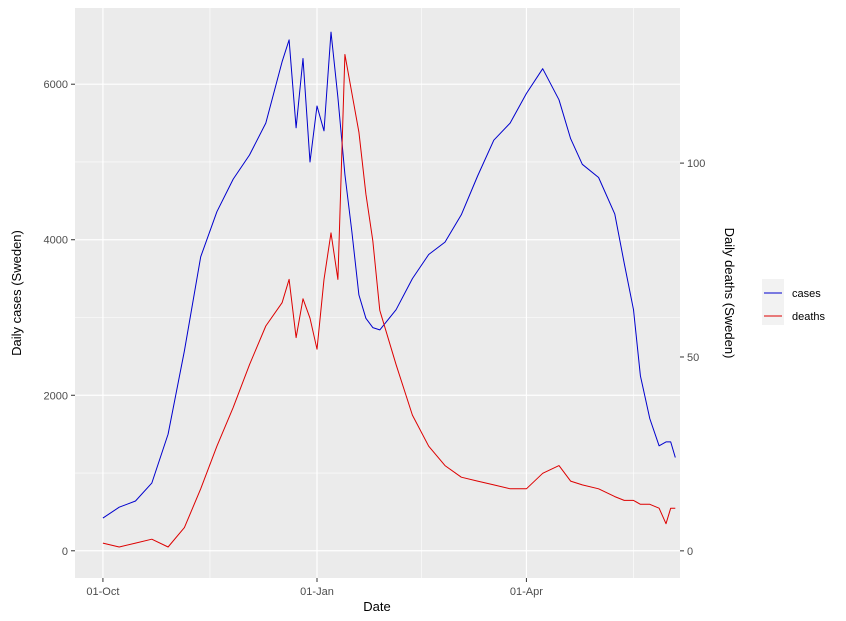 Image resolution: width=846 pixels, height=621 pixels. What do you see at coordinates (690, 552) in the screenshot?
I see `y-right-tick-label: 0` at bounding box center [690, 552].